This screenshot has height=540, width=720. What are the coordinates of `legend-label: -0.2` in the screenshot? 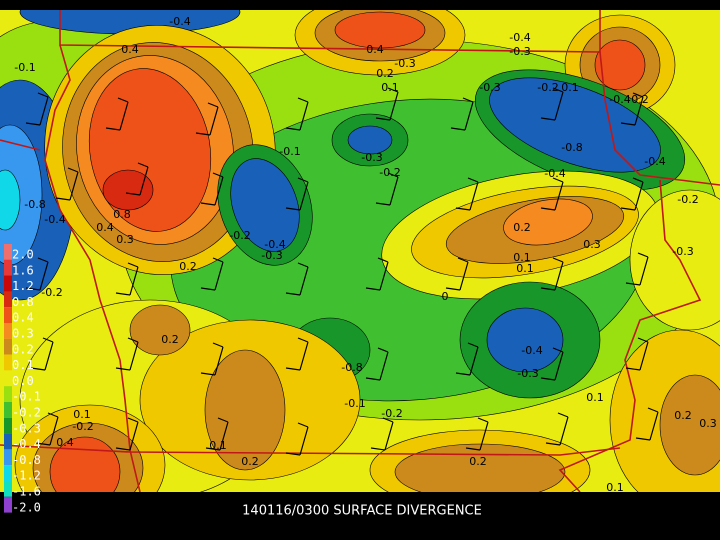 It's located at (26, 413).